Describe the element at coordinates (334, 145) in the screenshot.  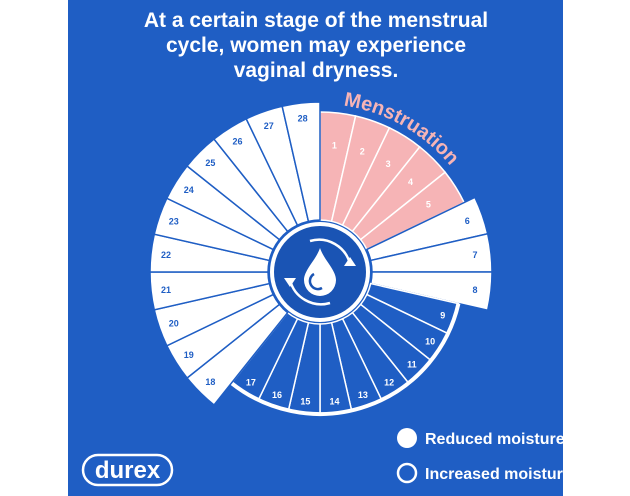
I see `day-label: 1` at that location.